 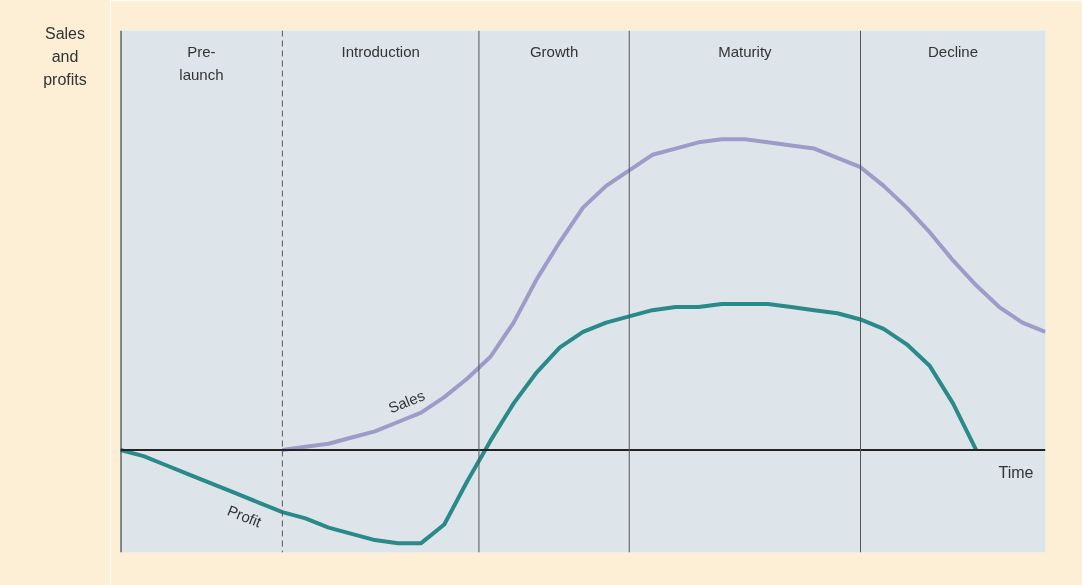 What do you see at coordinates (745, 51) in the screenshot?
I see `text: Maturity` at bounding box center [745, 51].